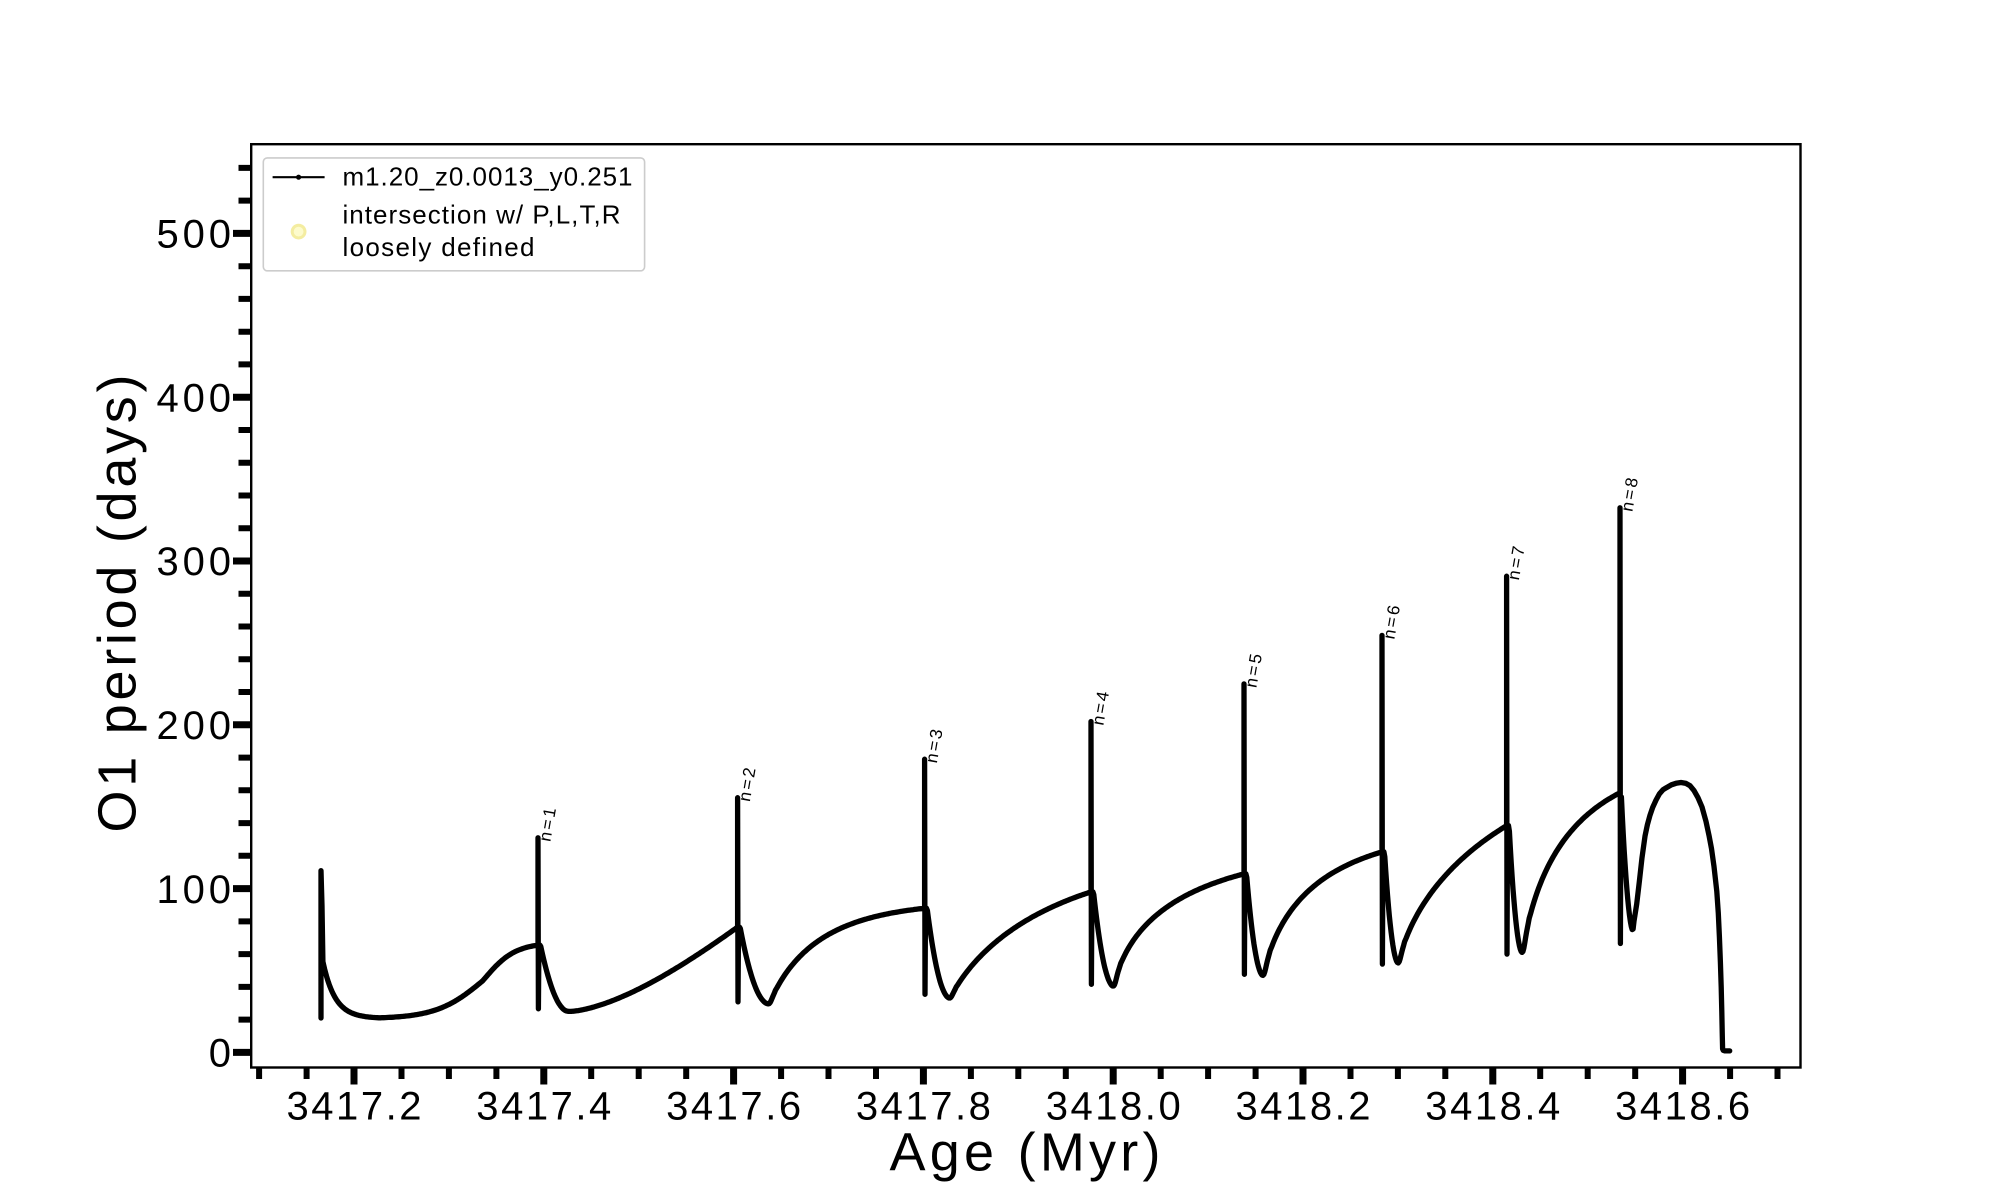  What do you see at coordinates (220, 1054) in the screenshot?
I see `svg-text: 0` at bounding box center [220, 1054].